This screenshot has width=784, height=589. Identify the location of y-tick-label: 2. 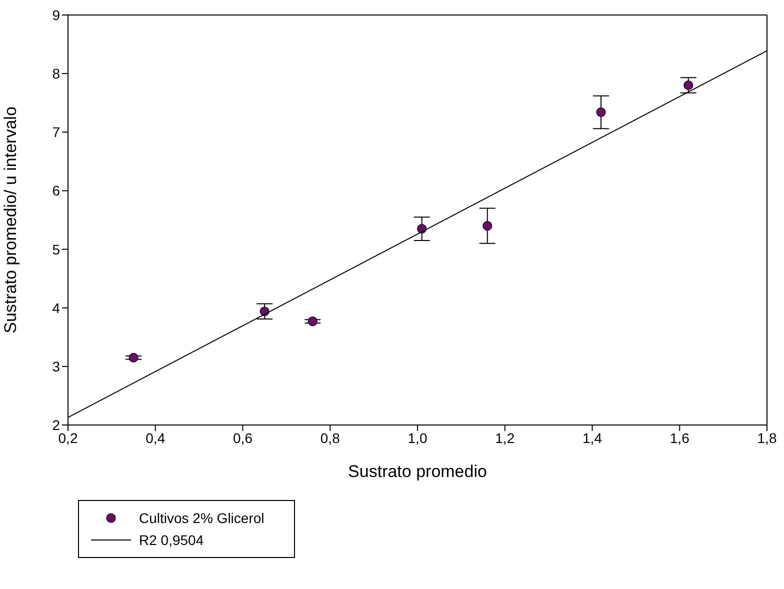
(56, 424).